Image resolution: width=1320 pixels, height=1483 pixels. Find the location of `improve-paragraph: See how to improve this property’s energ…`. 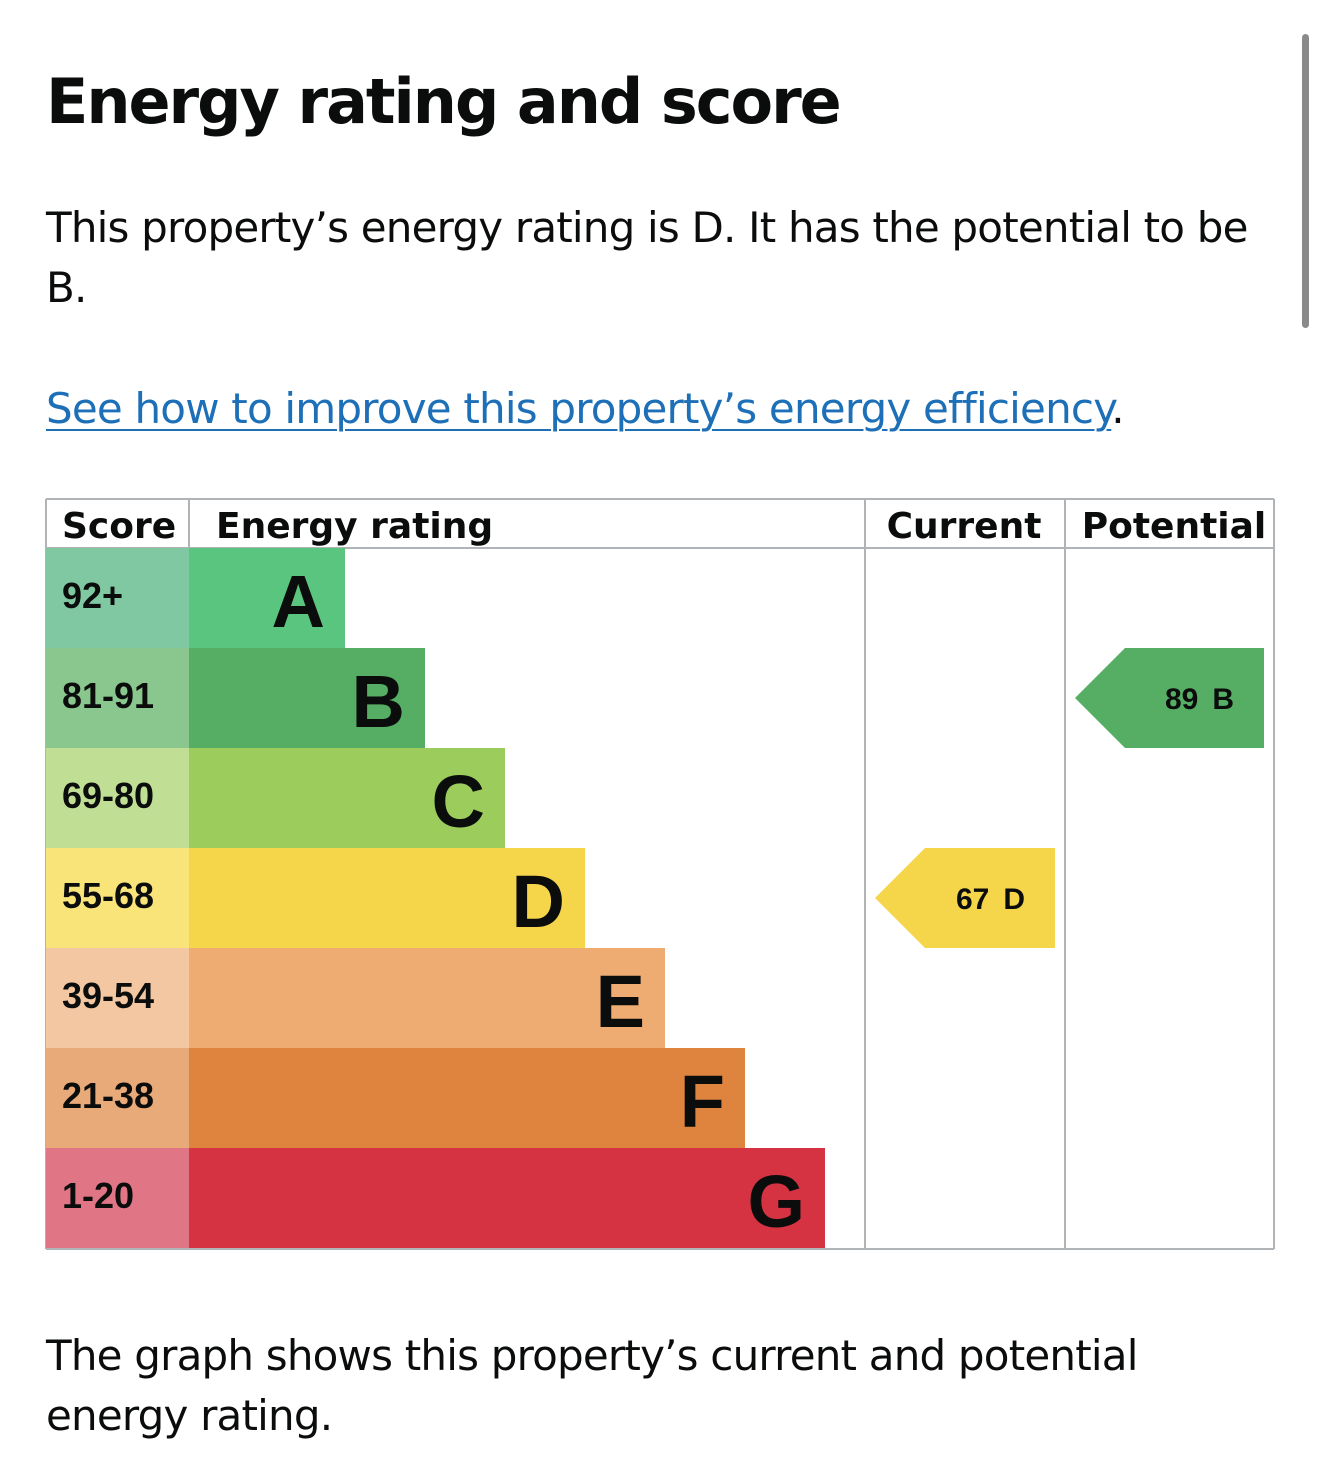

improve-paragraph: See how to improve this property’s energ… is located at coordinates (585, 409).